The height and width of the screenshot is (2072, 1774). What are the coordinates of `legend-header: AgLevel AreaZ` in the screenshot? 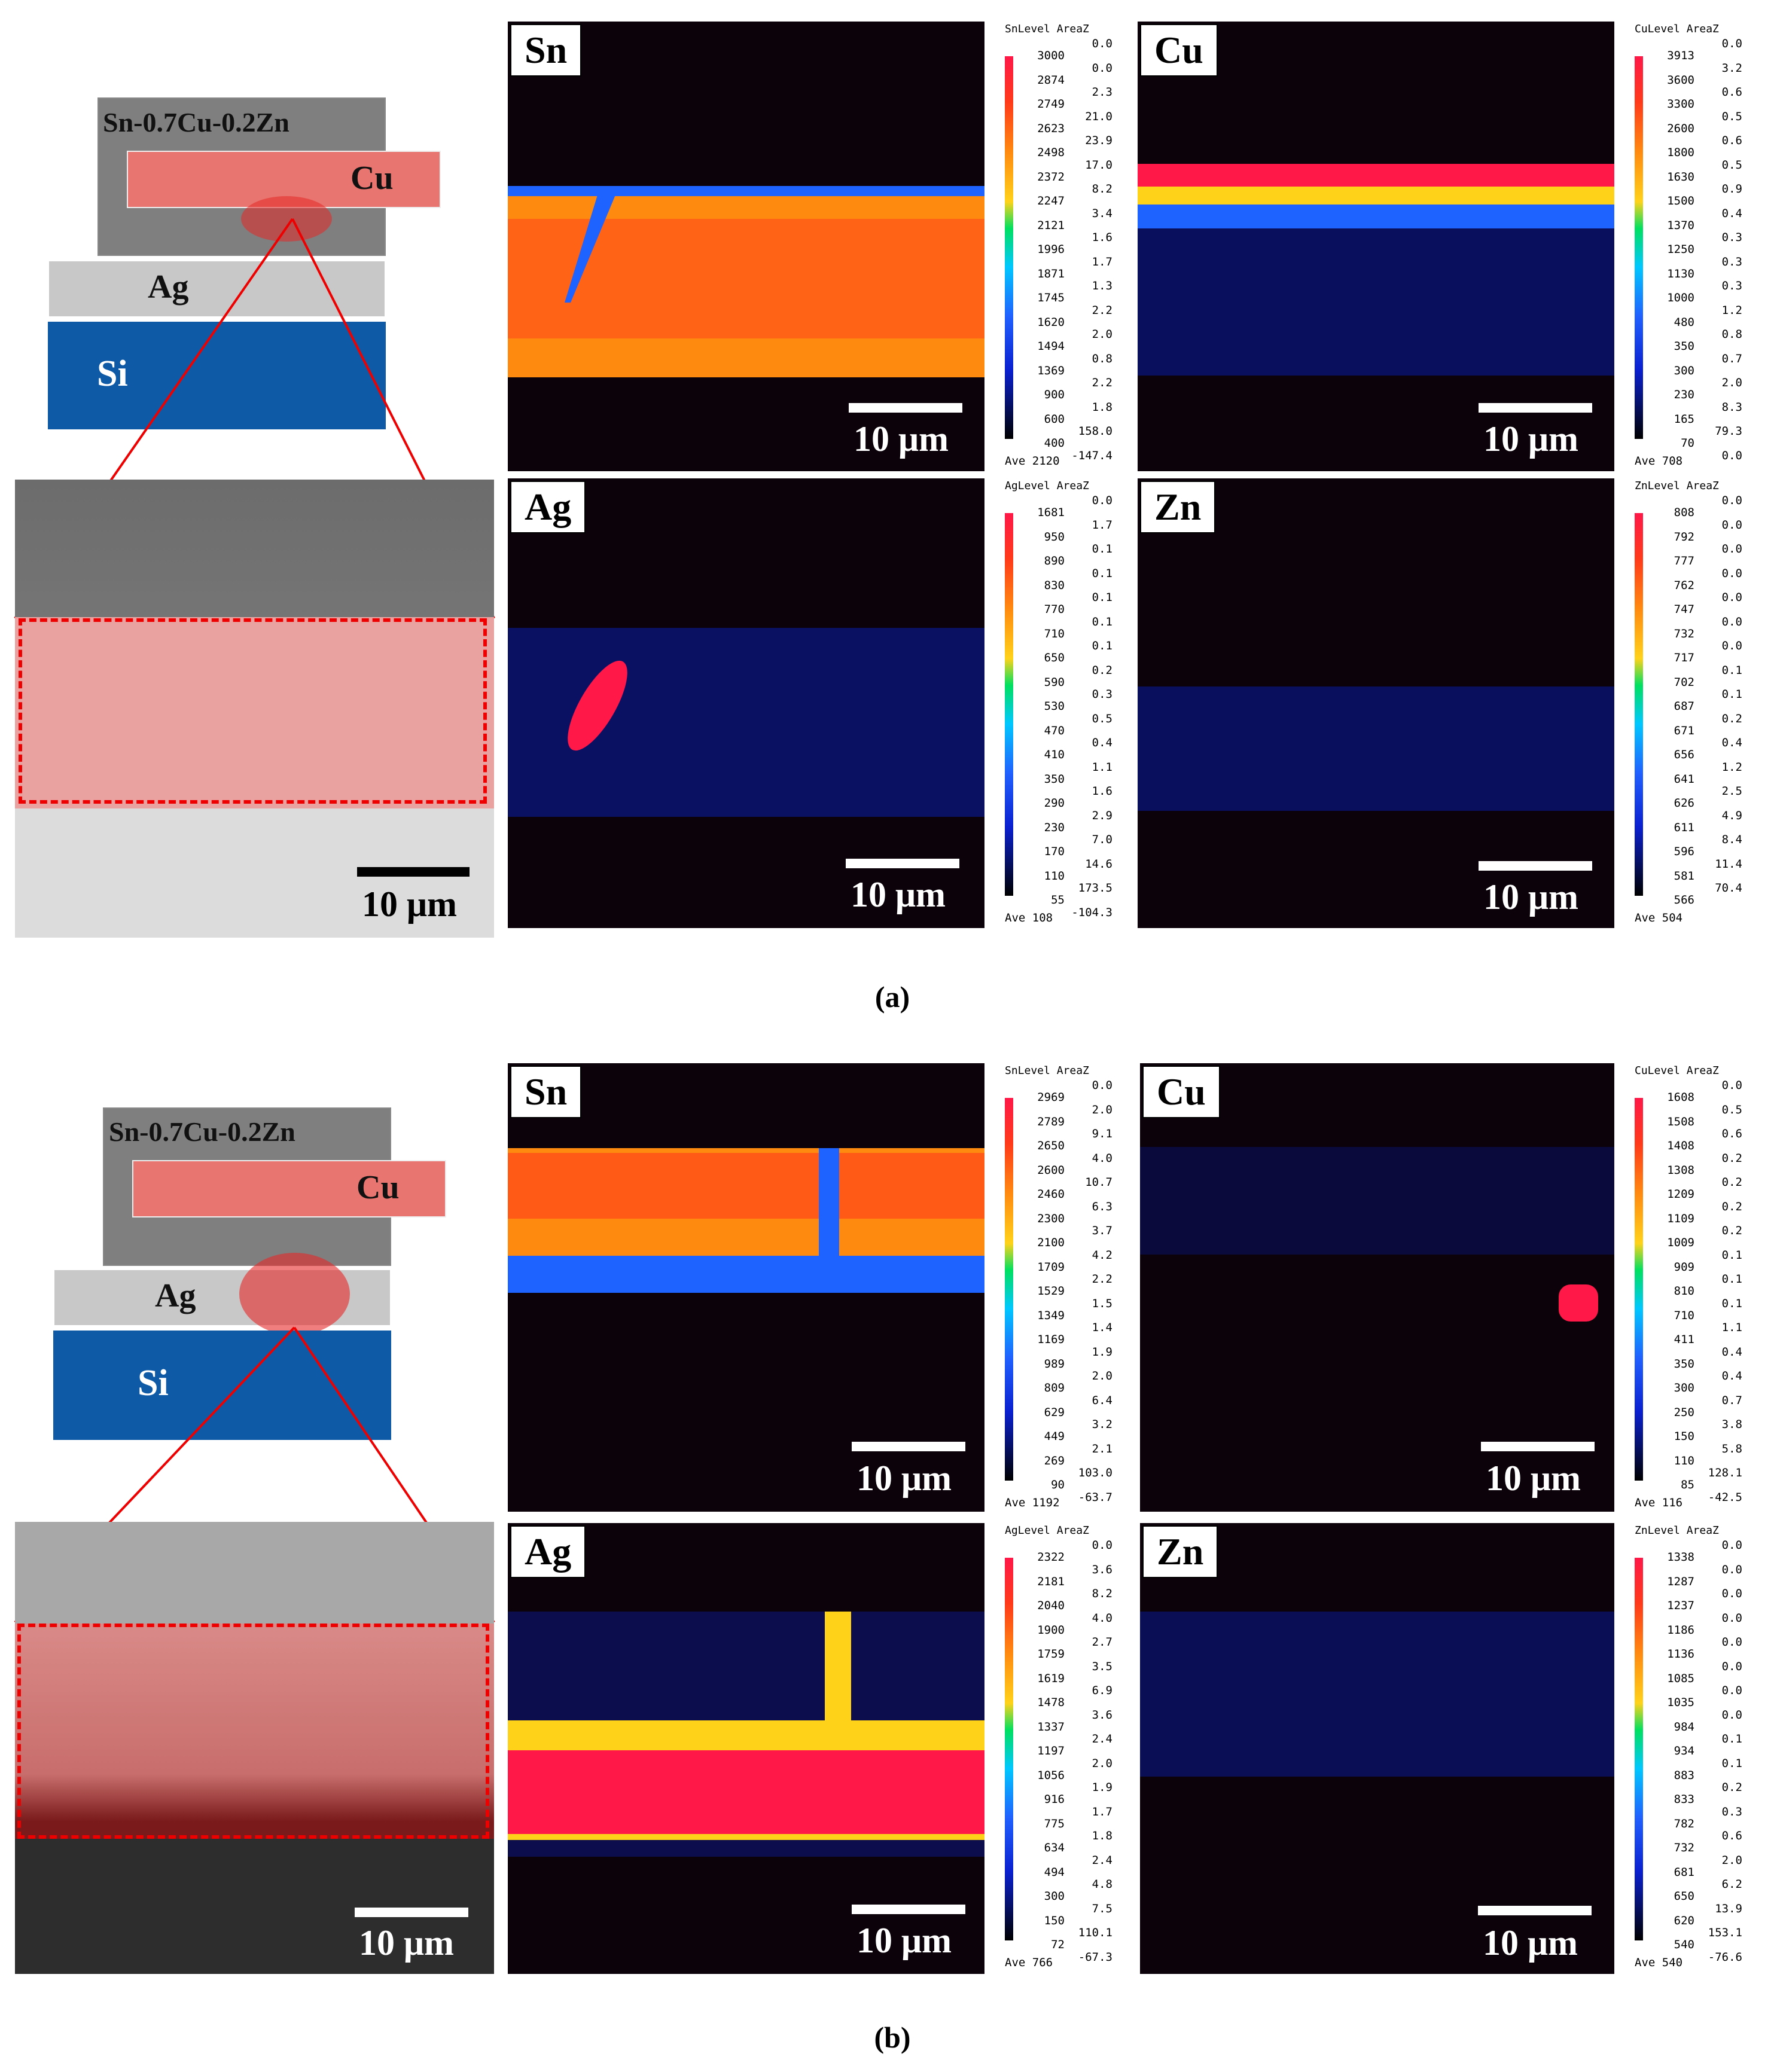 It's located at (1047, 1530).